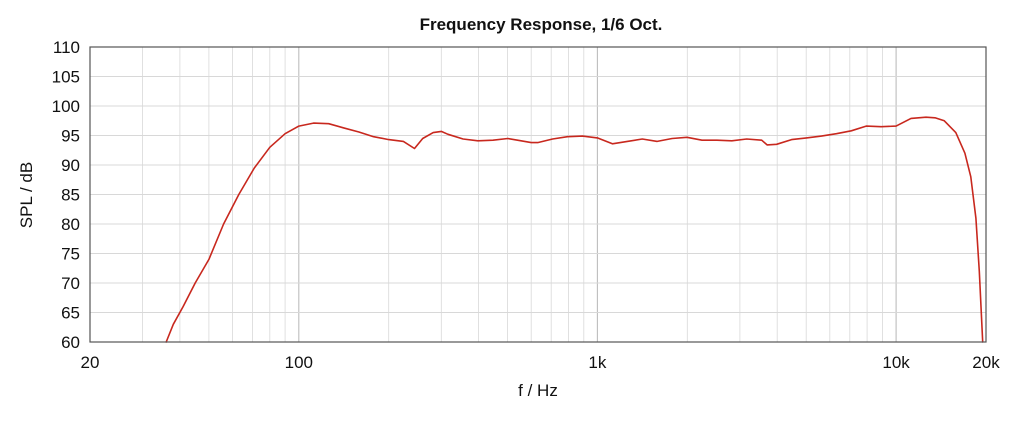 This screenshot has width=1024, height=422. Describe the element at coordinates (70, 342) in the screenshot. I see `y-tick-label: 60` at that location.